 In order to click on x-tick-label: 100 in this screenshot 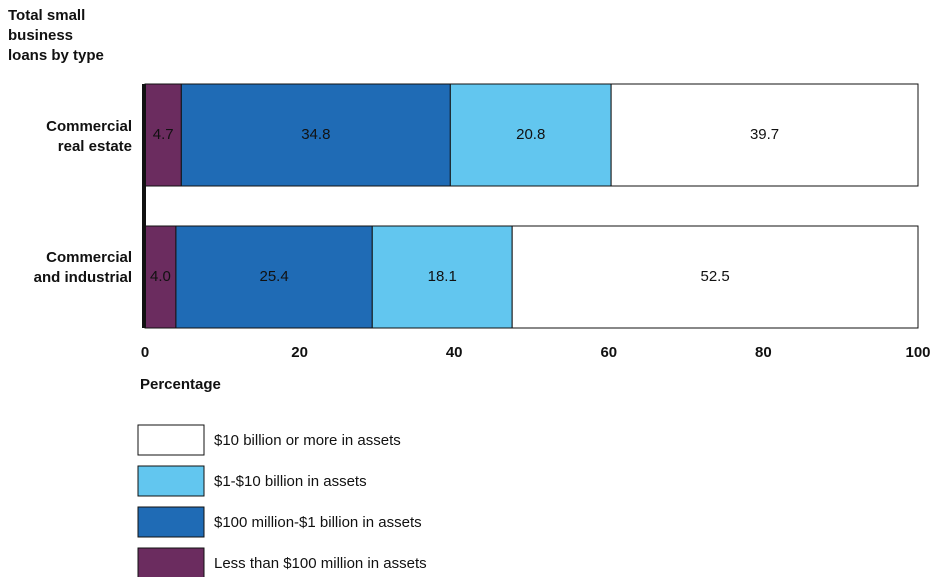, I will do `click(917, 352)`.